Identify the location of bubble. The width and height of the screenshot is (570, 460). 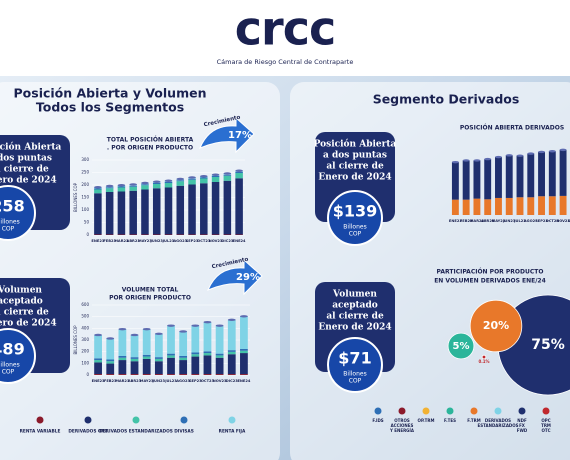
(461, 346).